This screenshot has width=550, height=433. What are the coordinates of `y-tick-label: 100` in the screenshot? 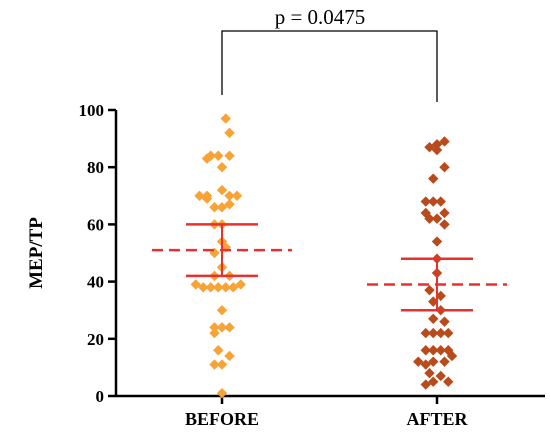 It's located at (92, 110).